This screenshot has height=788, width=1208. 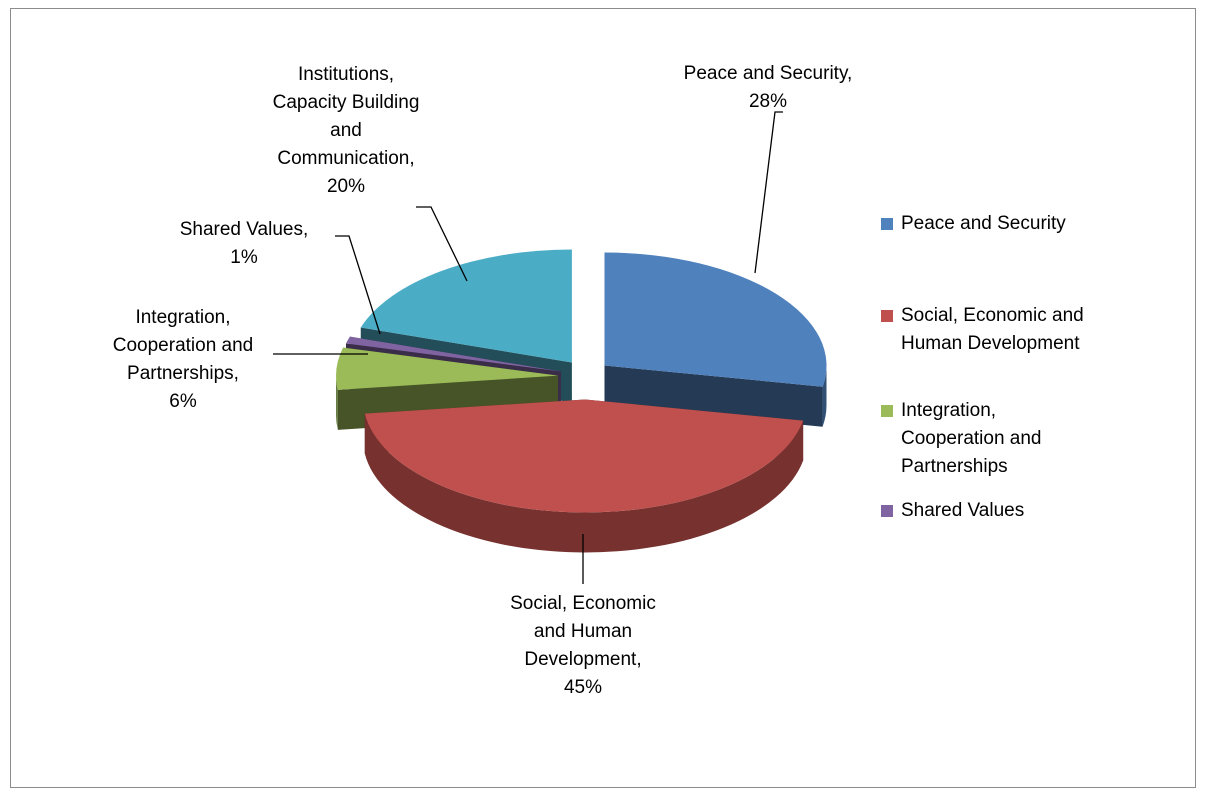 I want to click on data-label-peace-and-security: Peace and Security, 28%, so click(x=768, y=87).